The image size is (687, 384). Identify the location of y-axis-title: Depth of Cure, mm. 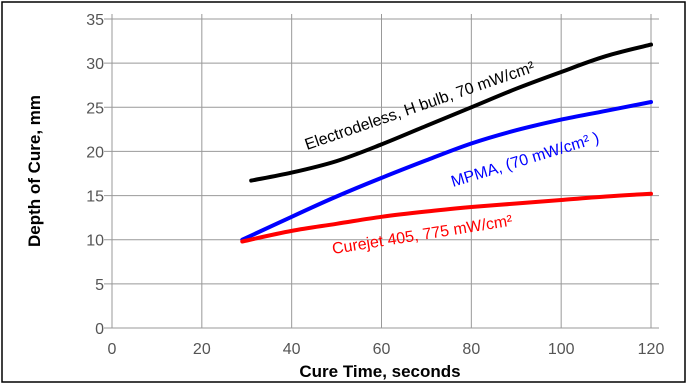
(34, 171).